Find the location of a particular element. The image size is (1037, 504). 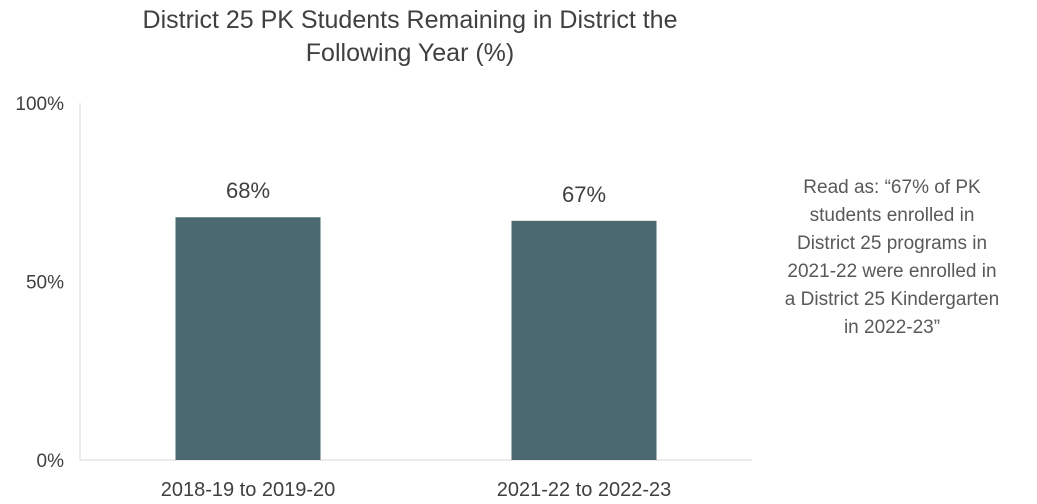

annotation-line: Read as: “67% of PK is located at coordinates (892, 187).